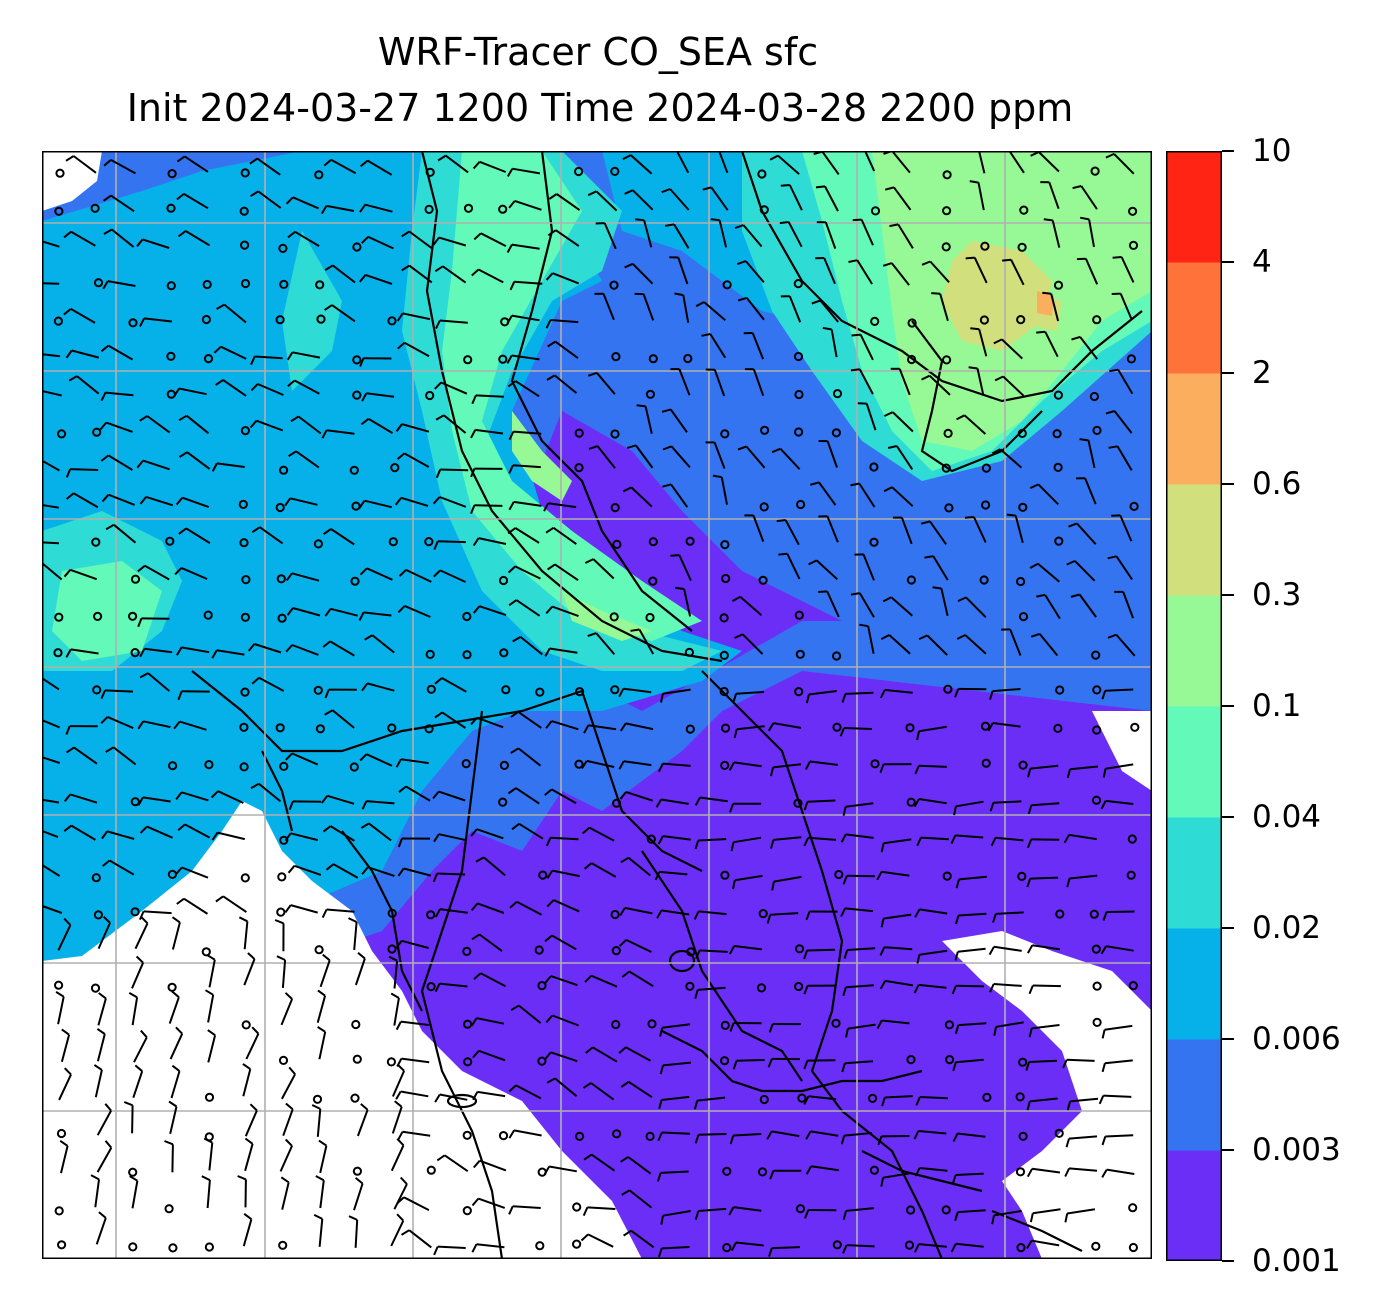  Describe the element at coordinates (598, 52) in the screenshot. I see `chart-title-line1: WRF-Tracer CO_SEA sfc` at that location.